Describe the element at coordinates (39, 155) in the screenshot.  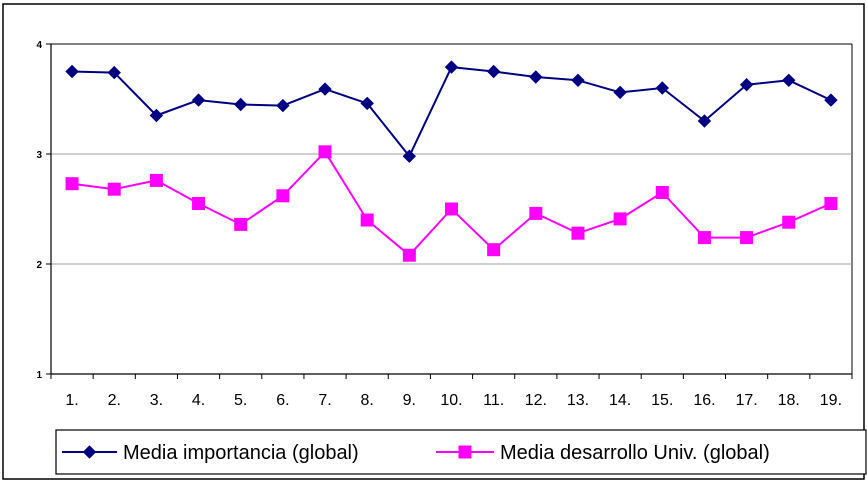
I see `y-tick-label: 3` at that location.